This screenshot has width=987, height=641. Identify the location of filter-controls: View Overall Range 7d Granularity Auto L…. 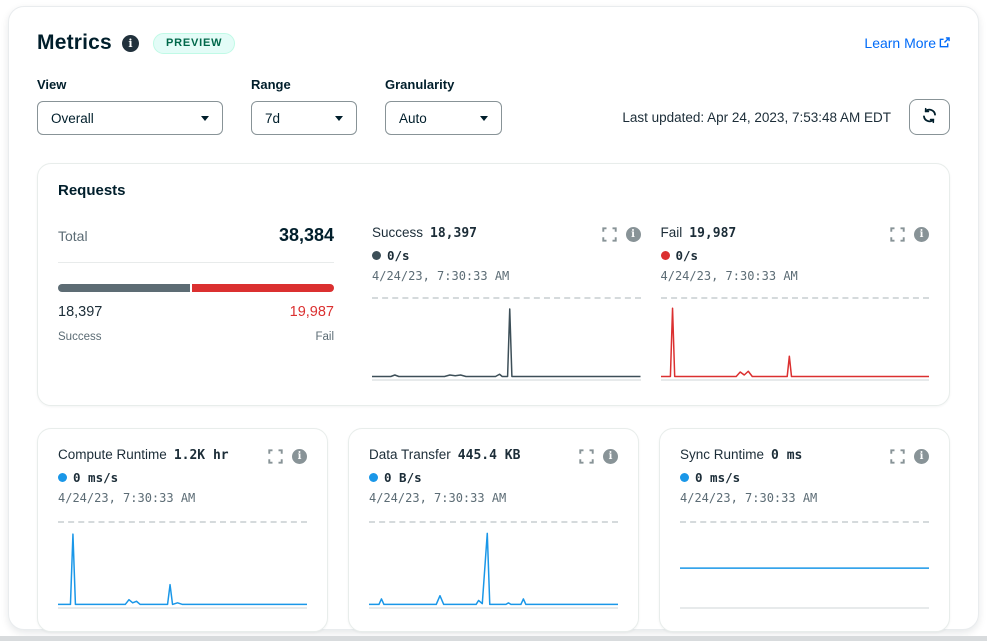
(493, 106).